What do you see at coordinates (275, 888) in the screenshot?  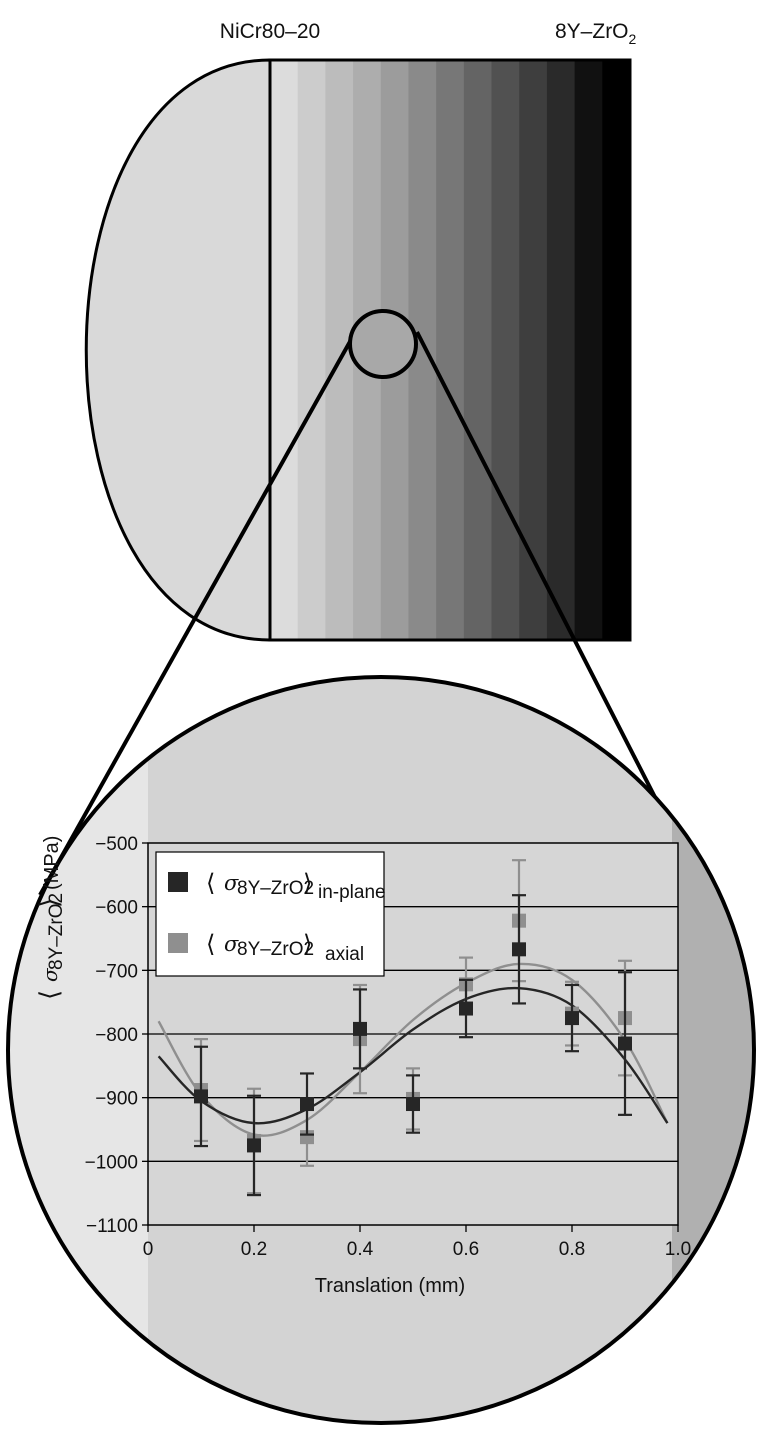 I see `legend-sub-1: 8Y–ZrO2` at bounding box center [275, 888].